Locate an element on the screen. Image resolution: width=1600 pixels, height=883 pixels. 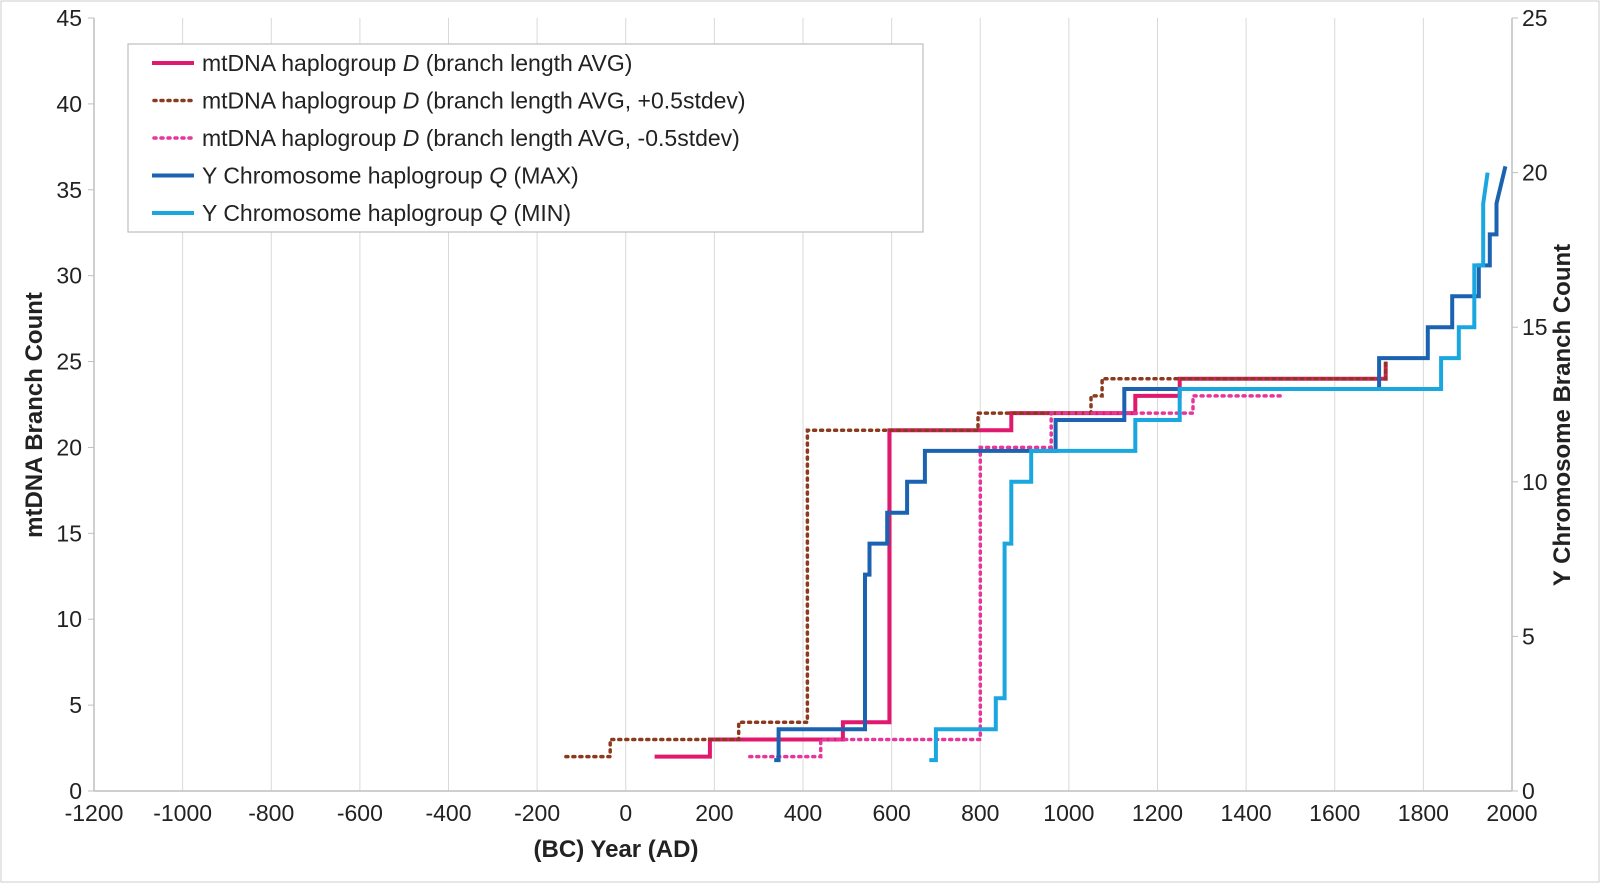
y-tick-label: 40 is located at coordinates (69, 104).